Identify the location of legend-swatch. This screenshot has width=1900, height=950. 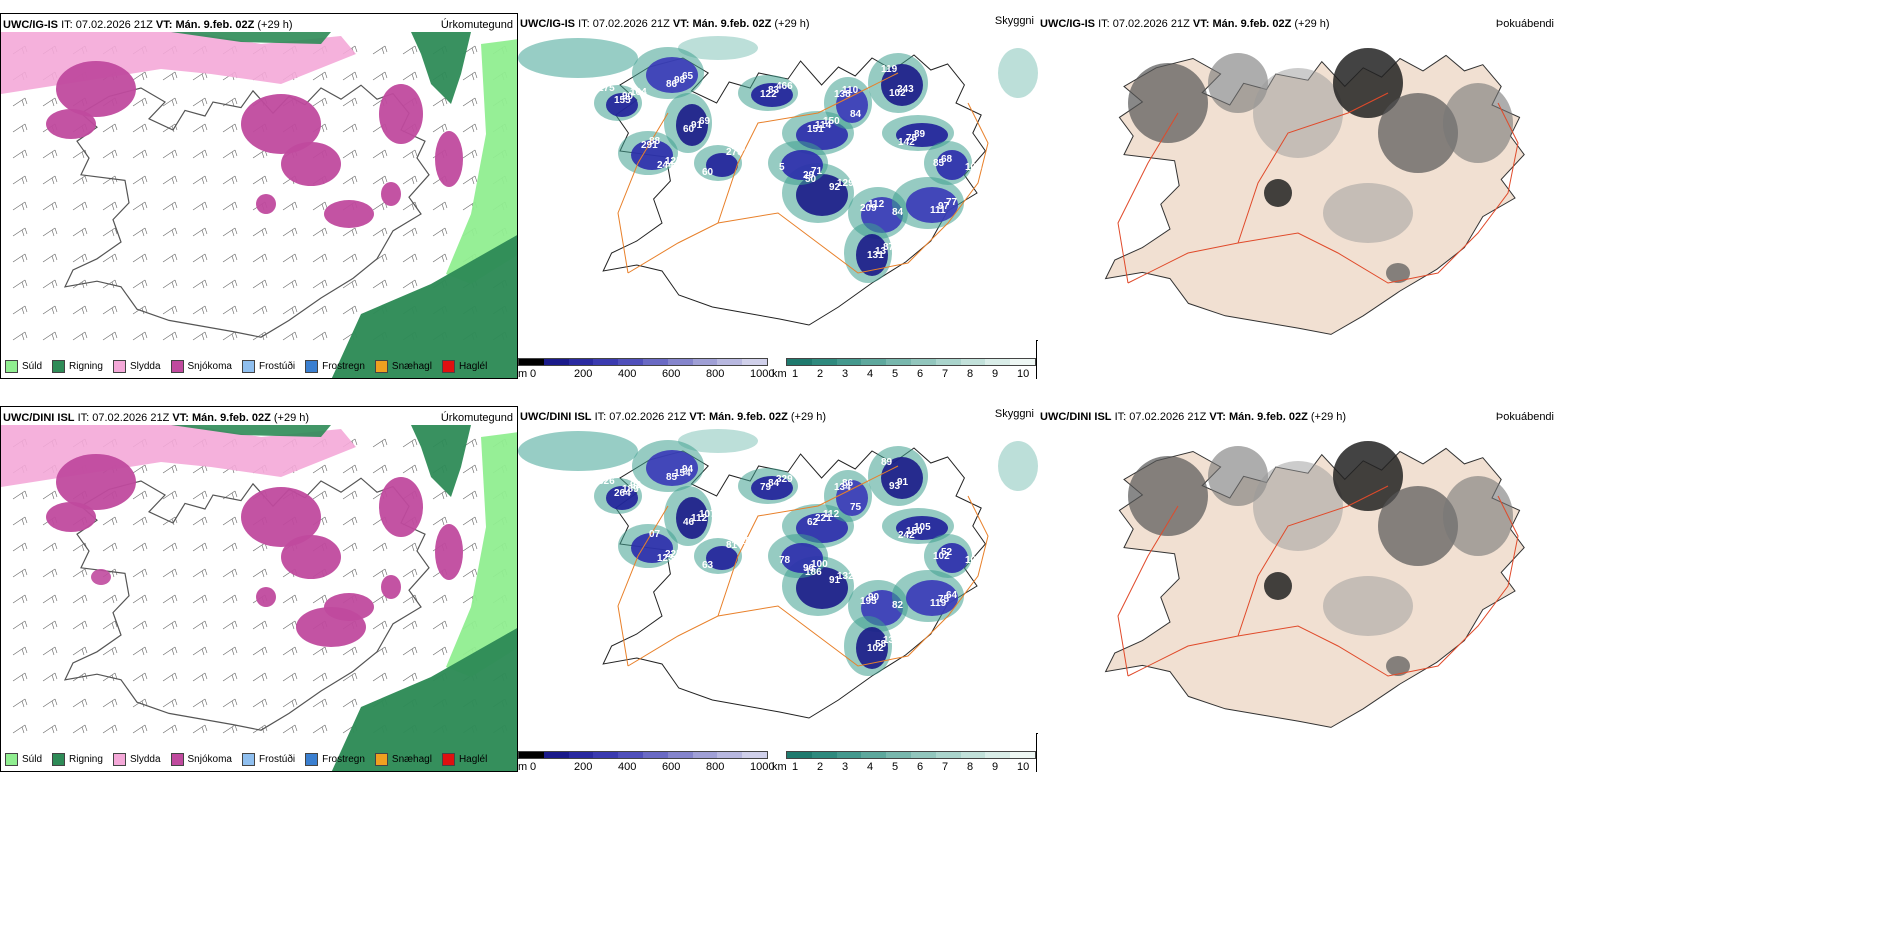
(448, 366).